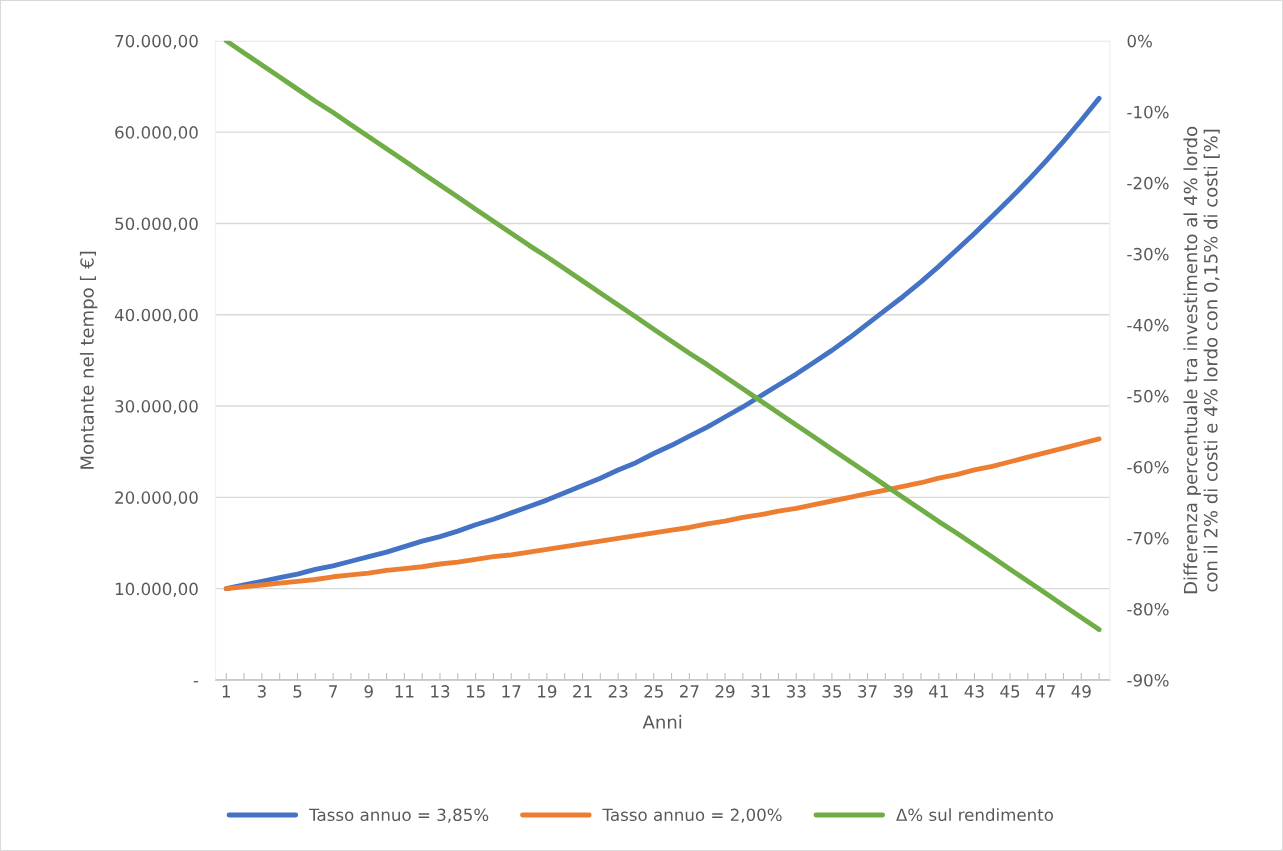 The height and width of the screenshot is (851, 1283). Describe the element at coordinates (333, 691) in the screenshot. I see `x-tick-label: 7` at that location.